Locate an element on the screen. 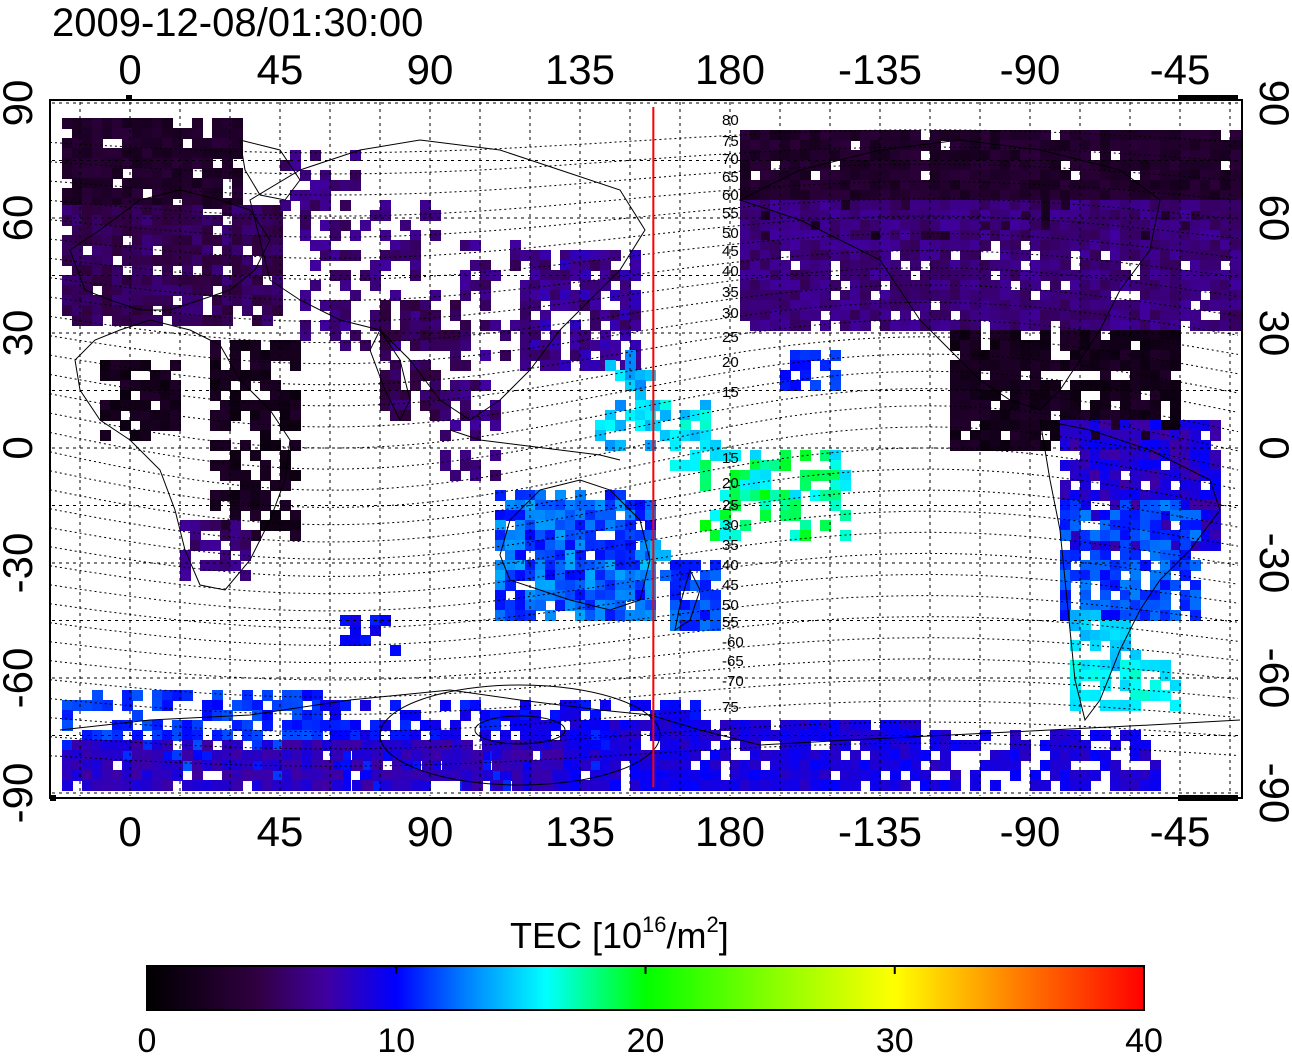 The image size is (1292, 1057). x-axis-bottom-ticks: 0 45 90 135 180 -135 -90 -45 is located at coordinates (664, 831).